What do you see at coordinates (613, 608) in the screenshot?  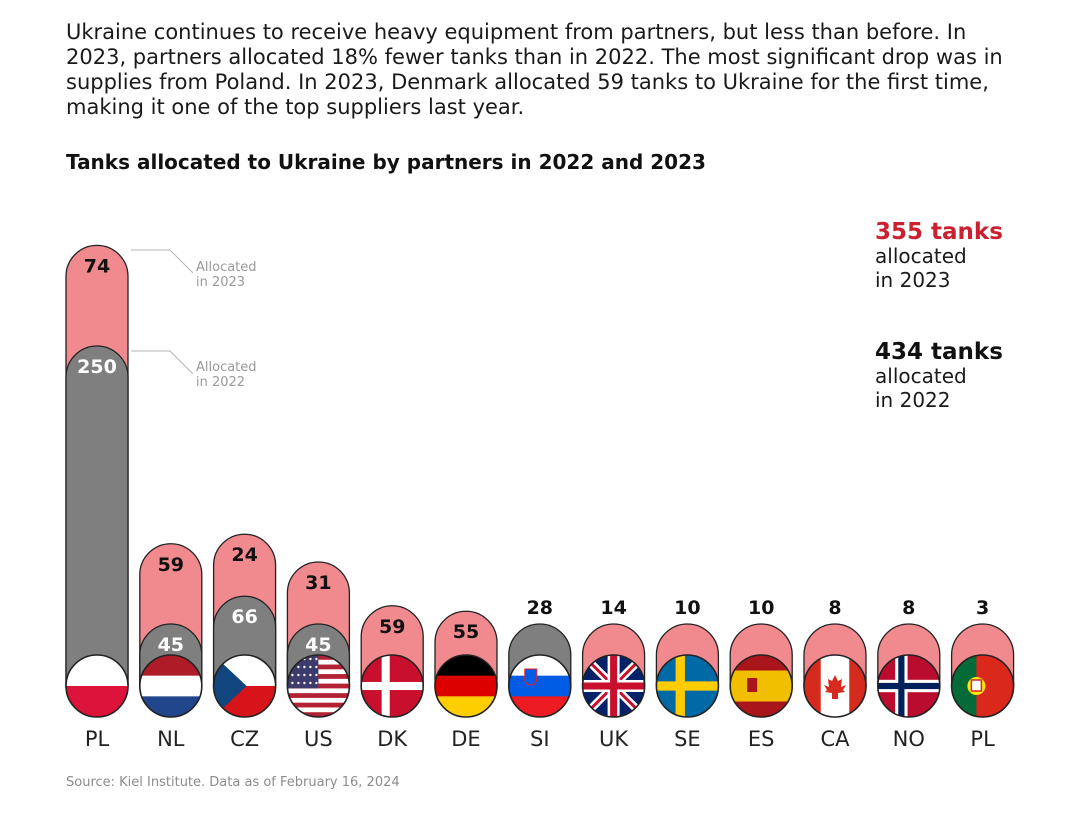 I see `value-label-2023: 14` at bounding box center [613, 608].